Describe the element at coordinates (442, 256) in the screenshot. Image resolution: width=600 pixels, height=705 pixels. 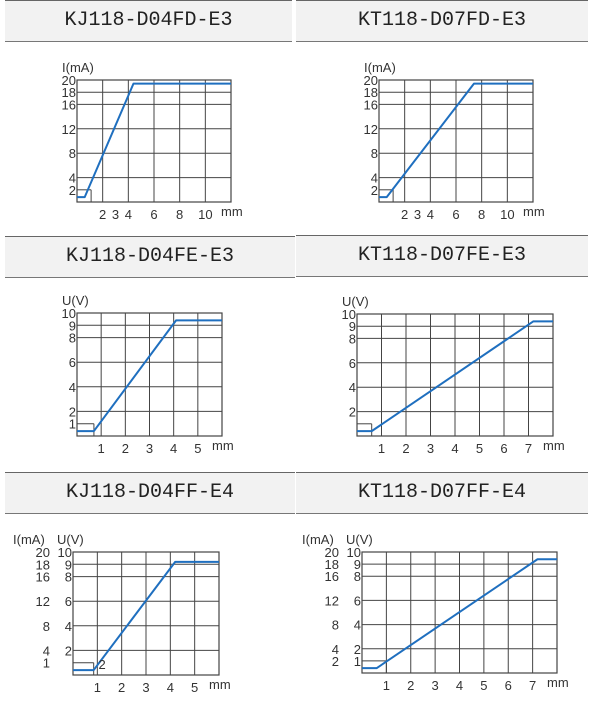
I see `chart-title-4: KT118-D07FE-E3` at that location.